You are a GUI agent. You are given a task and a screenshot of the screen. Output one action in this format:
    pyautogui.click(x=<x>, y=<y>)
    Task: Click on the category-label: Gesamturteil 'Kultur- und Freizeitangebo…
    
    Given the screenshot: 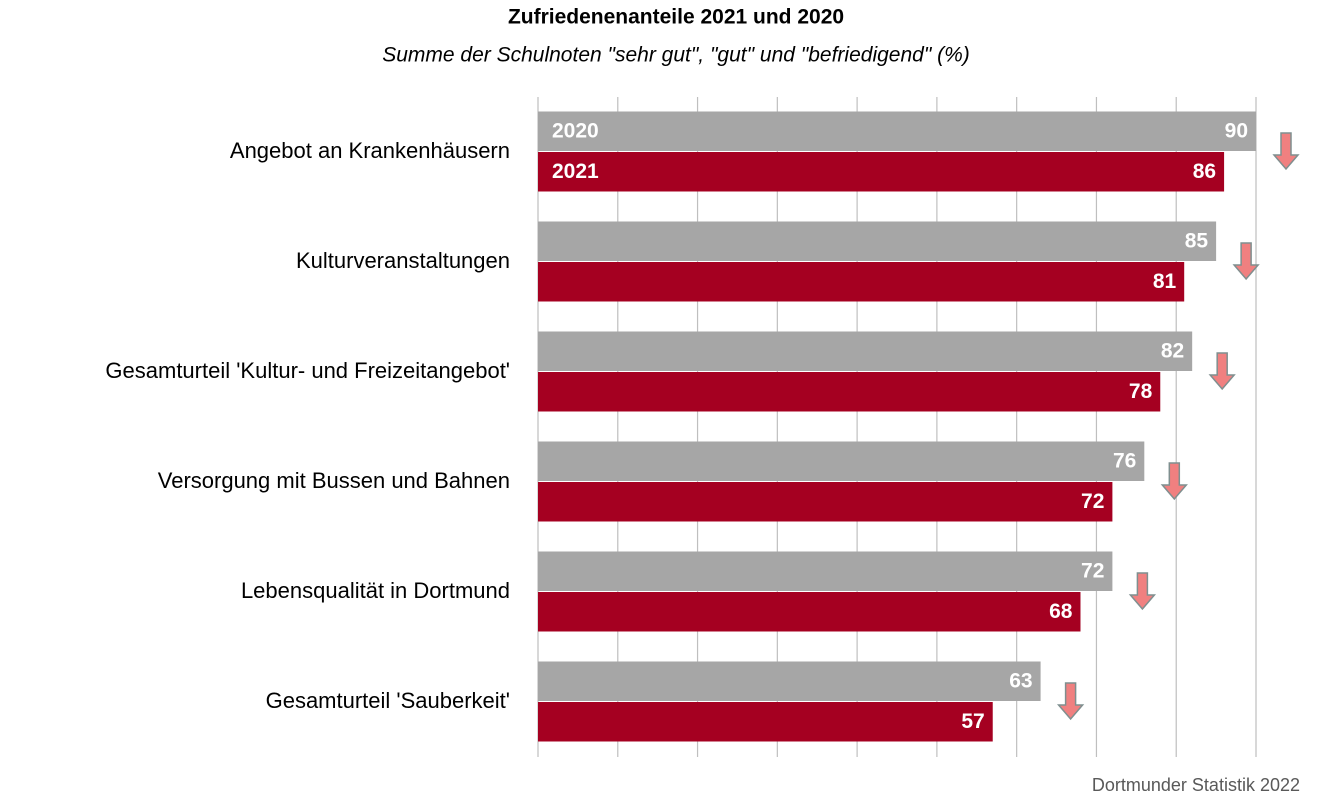 What is the action you would take?
    pyautogui.click(x=307, y=370)
    